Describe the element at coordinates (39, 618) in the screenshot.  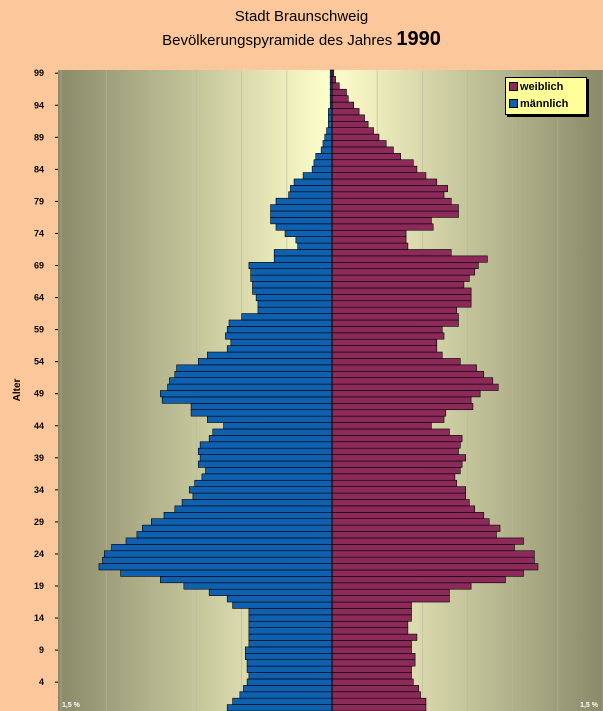
I see `y-tick-label: 14` at that location.